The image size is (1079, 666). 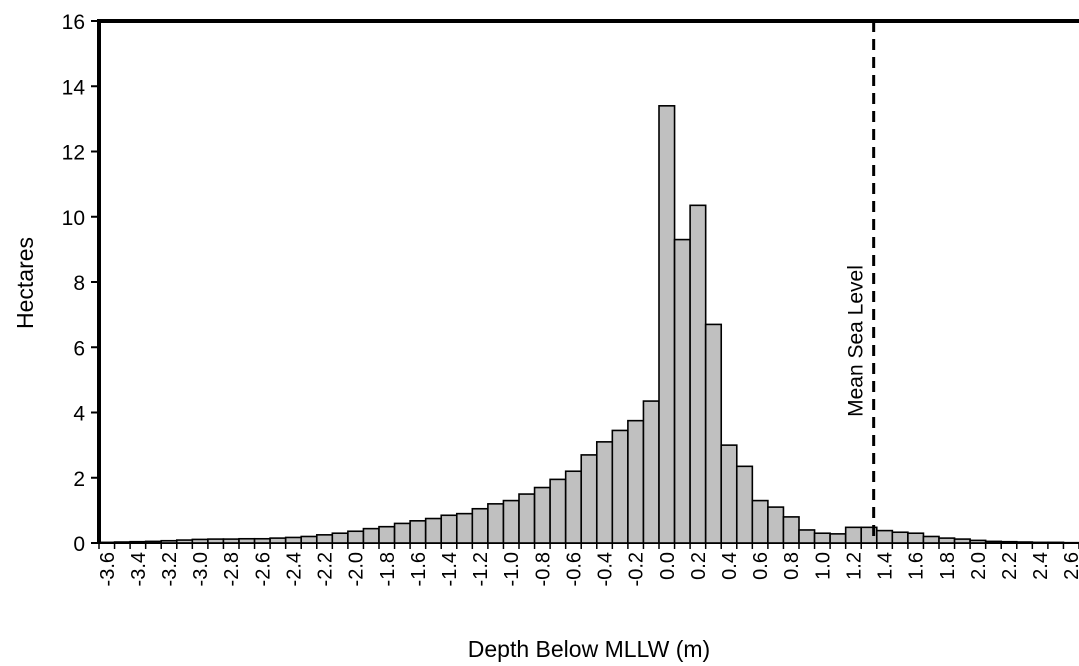 I want to click on y-tick-label: 6, so click(x=79, y=348).